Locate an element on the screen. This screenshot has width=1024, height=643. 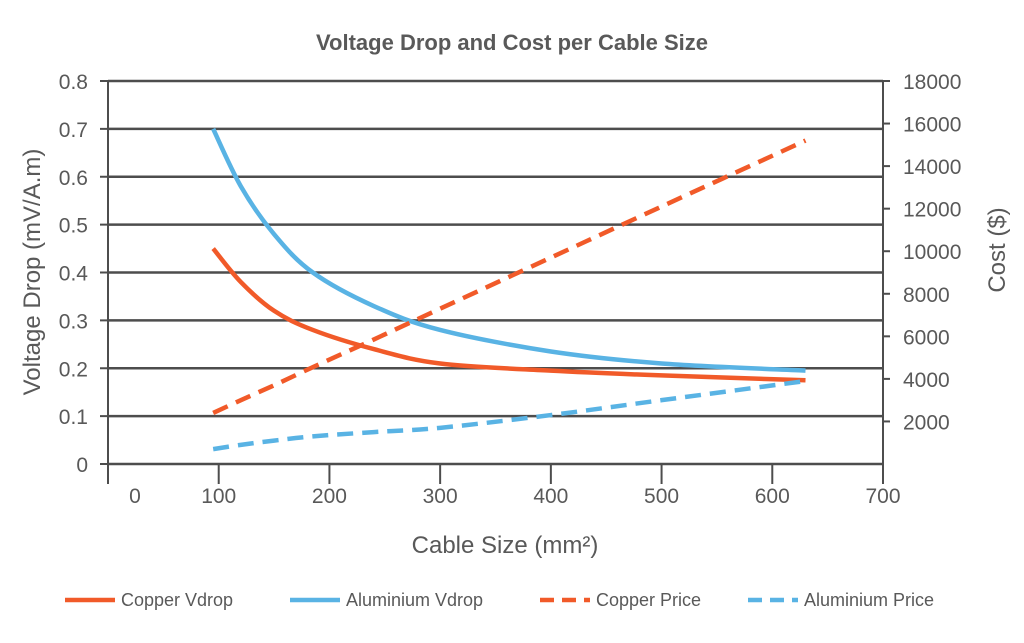
y-axis-label: Voltage Drop (mV/A.m) is located at coordinates (32, 272).